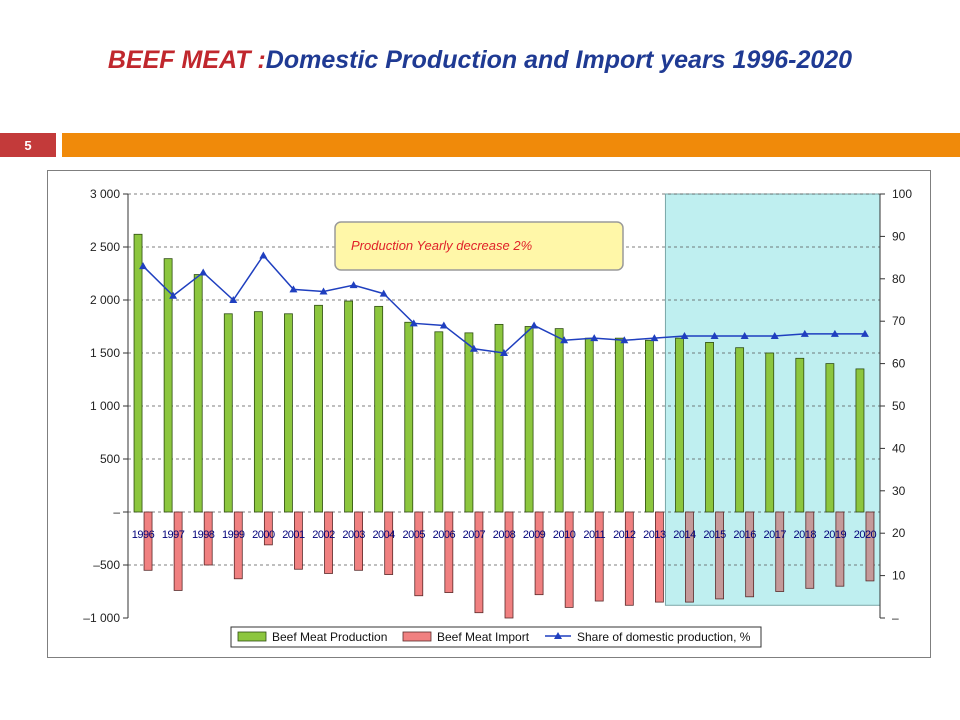  What do you see at coordinates (895, 618) in the screenshot?
I see `right-axis-tick-label: –` at bounding box center [895, 618].